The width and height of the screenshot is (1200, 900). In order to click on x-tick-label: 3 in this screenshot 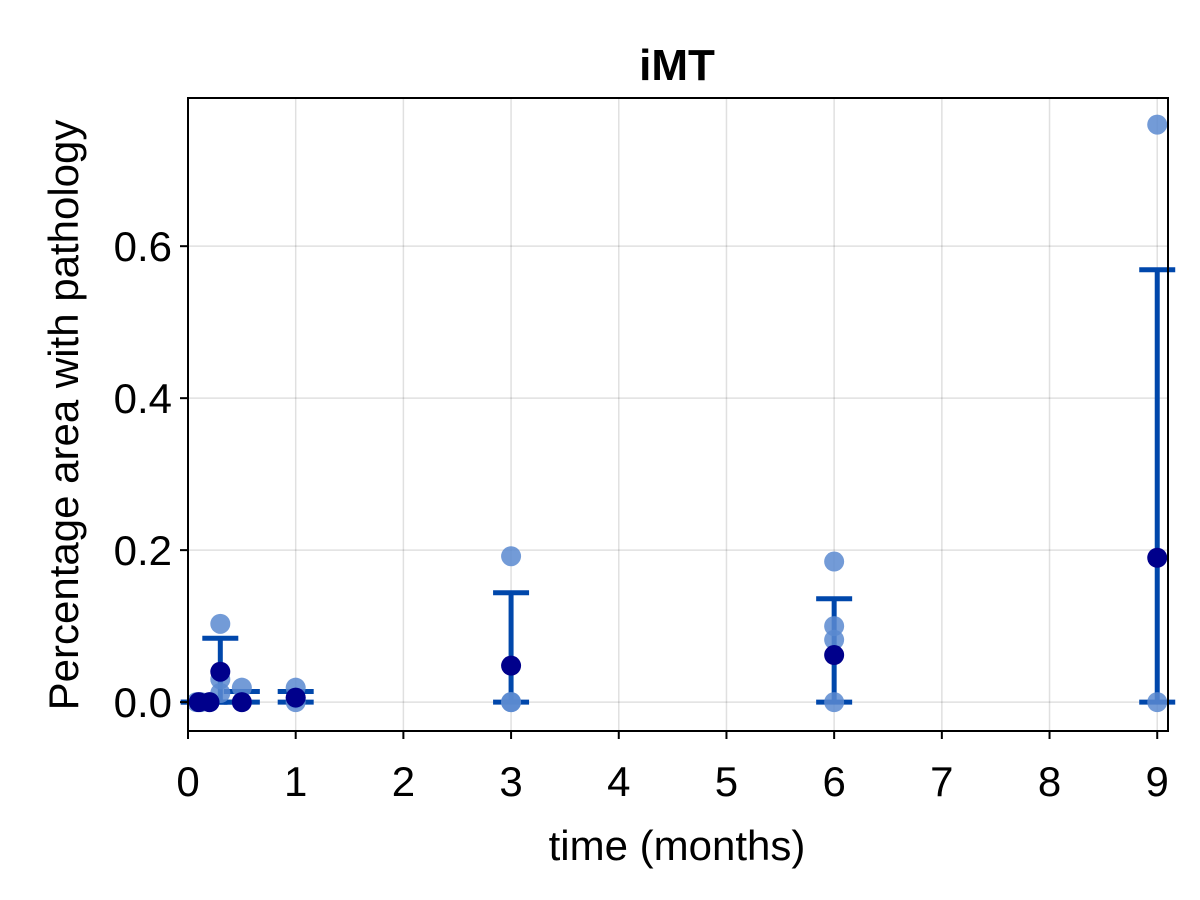, I will do `click(510, 781)`.